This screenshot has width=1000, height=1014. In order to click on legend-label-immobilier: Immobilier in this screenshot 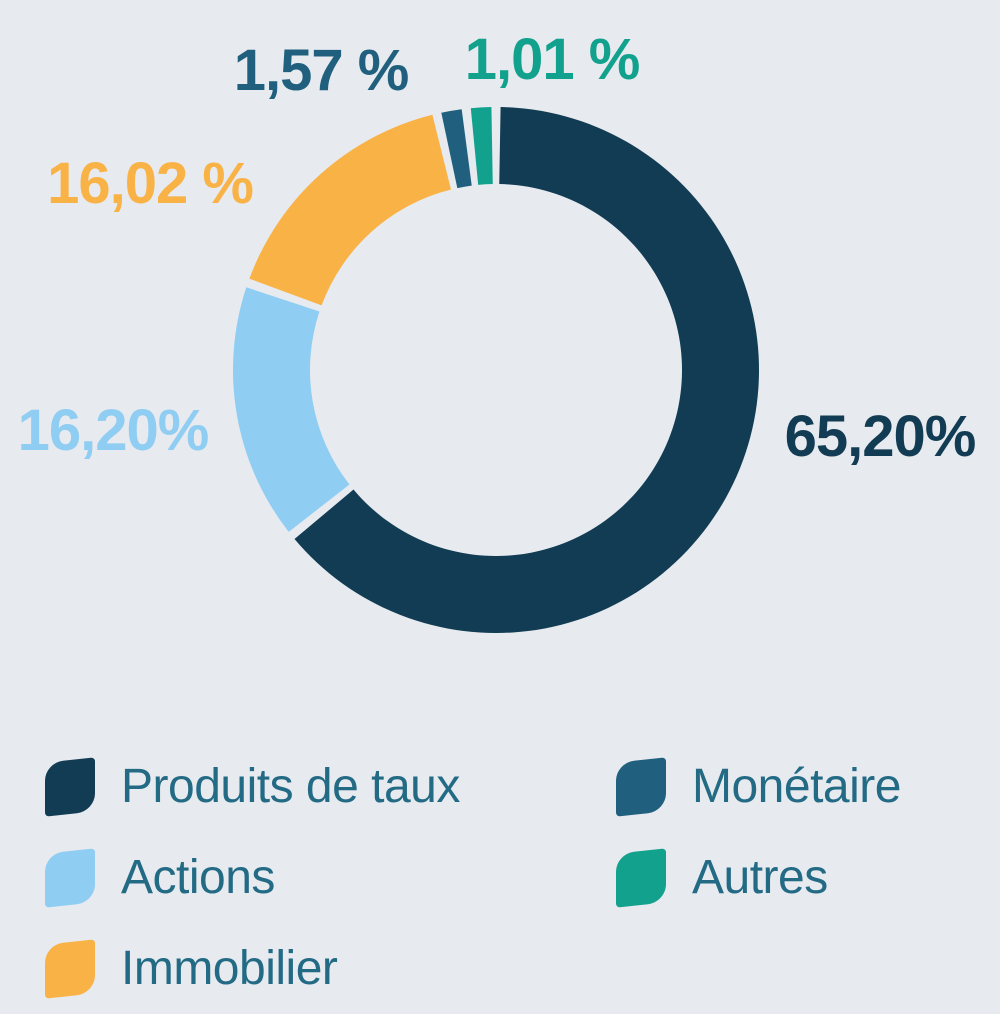, I will do `click(229, 968)`.